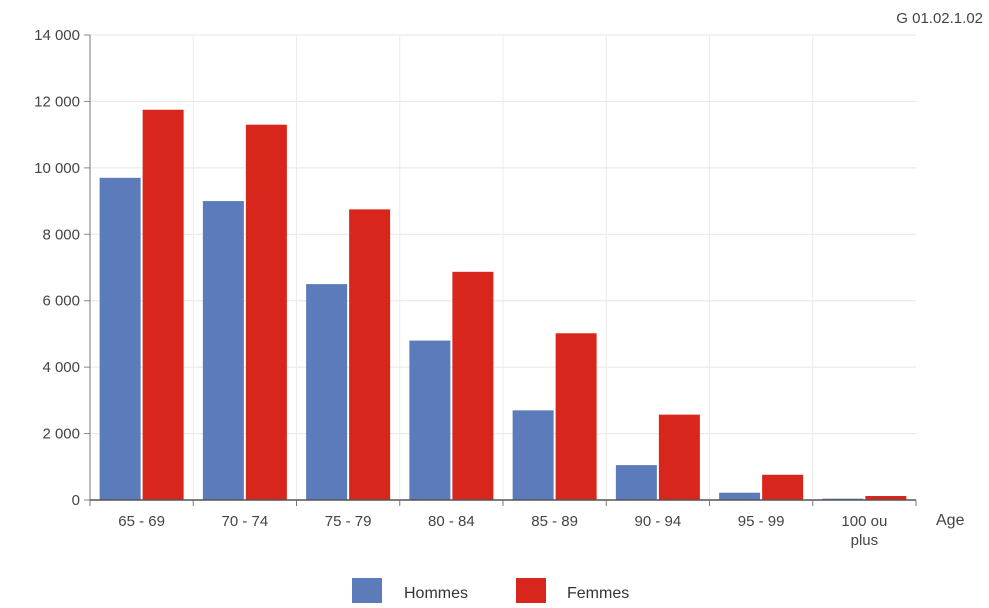 This screenshot has height=608, width=989. What do you see at coordinates (436, 593) in the screenshot?
I see `legend-label-hommes: Hommes` at bounding box center [436, 593].